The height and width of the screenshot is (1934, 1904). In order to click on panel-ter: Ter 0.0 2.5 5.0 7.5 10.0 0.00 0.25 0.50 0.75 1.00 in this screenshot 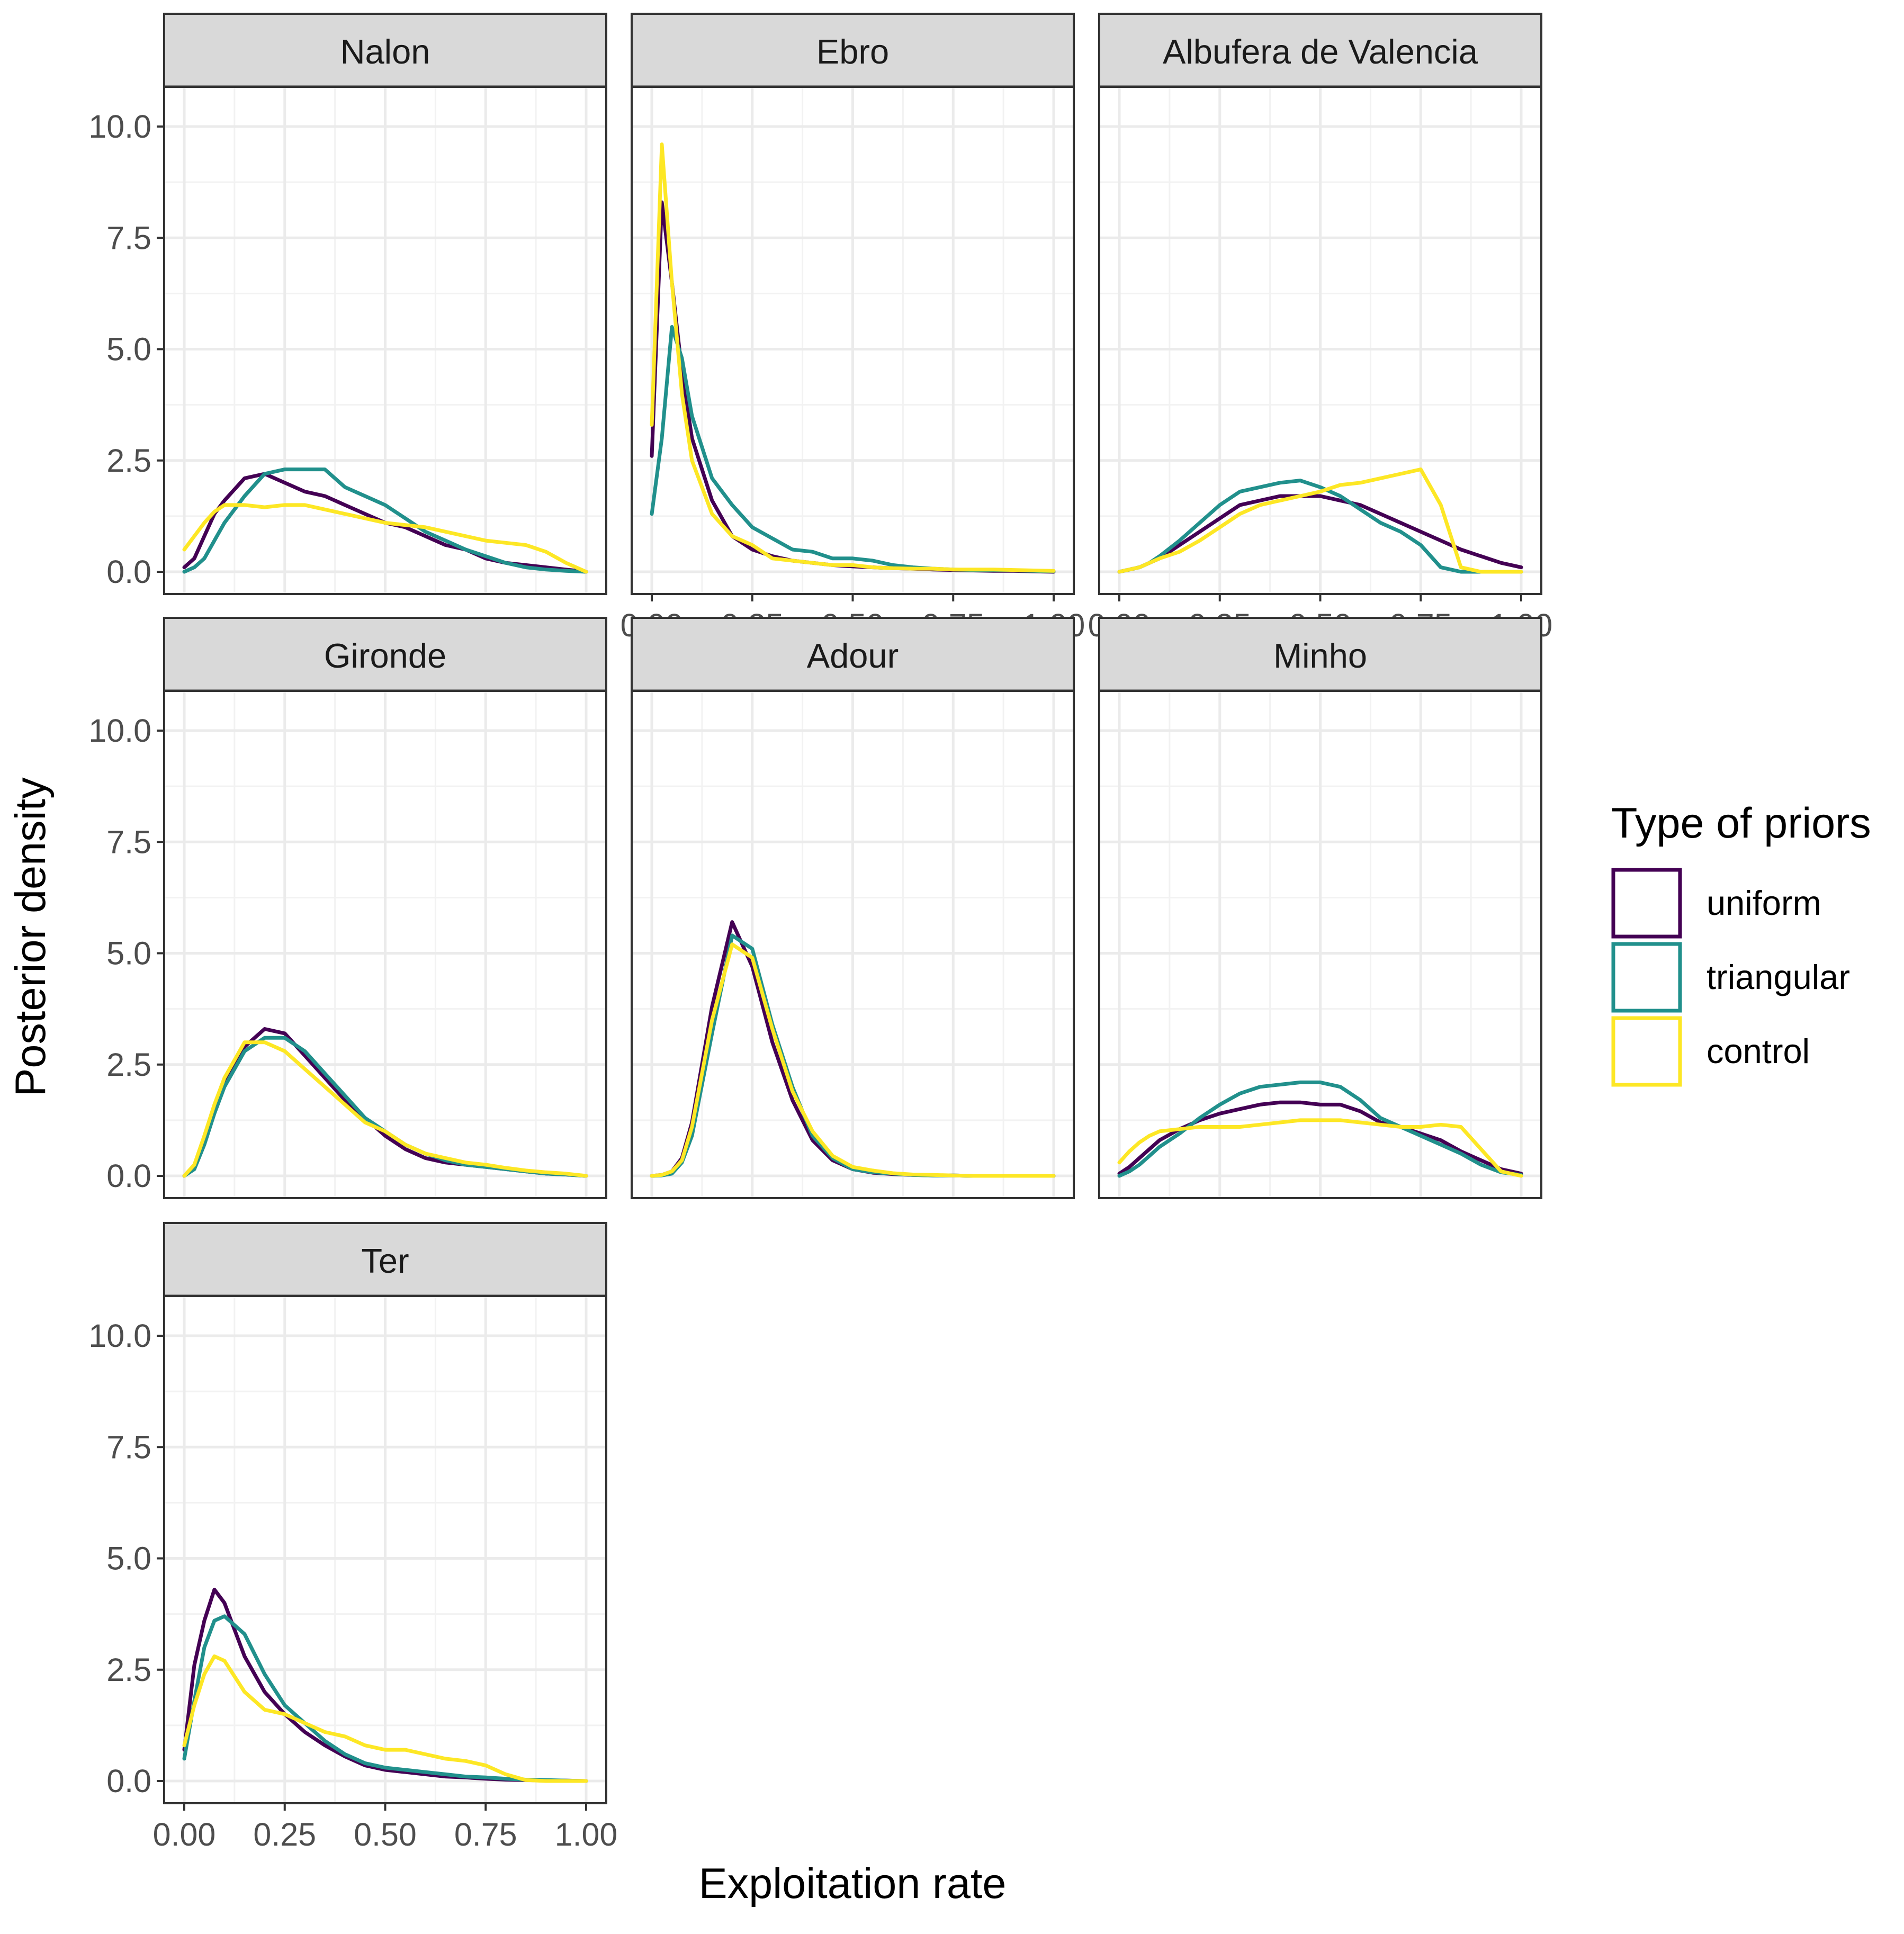, I will do `click(353, 1537)`.